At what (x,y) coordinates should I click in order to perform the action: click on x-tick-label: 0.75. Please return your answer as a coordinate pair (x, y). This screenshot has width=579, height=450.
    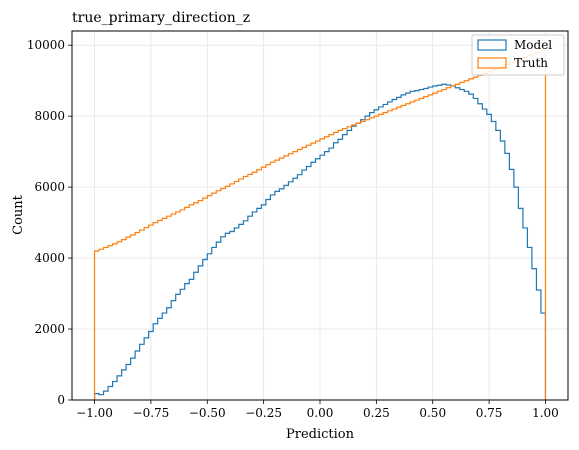
    Looking at the image, I should click on (489, 413).